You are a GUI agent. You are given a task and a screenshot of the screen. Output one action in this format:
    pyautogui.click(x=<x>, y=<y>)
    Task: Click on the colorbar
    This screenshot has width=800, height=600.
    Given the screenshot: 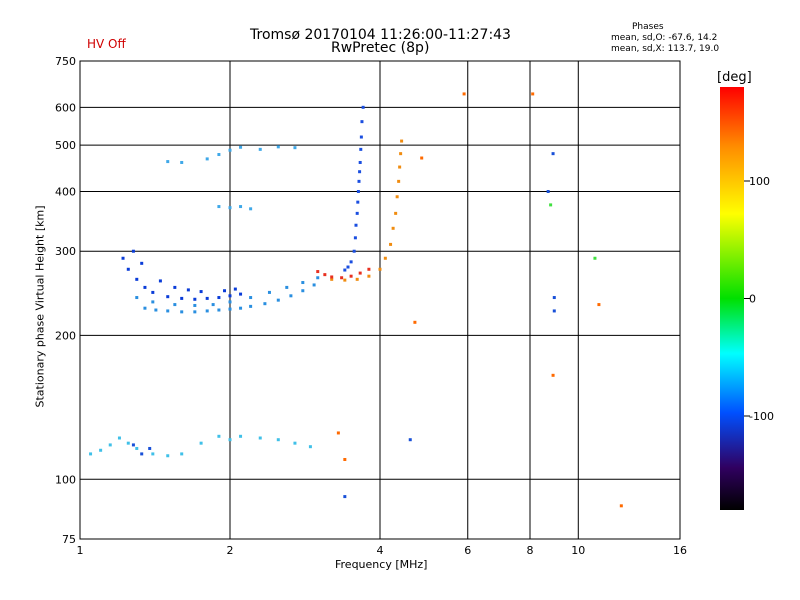 What is the action you would take?
    pyautogui.click(x=732, y=298)
    